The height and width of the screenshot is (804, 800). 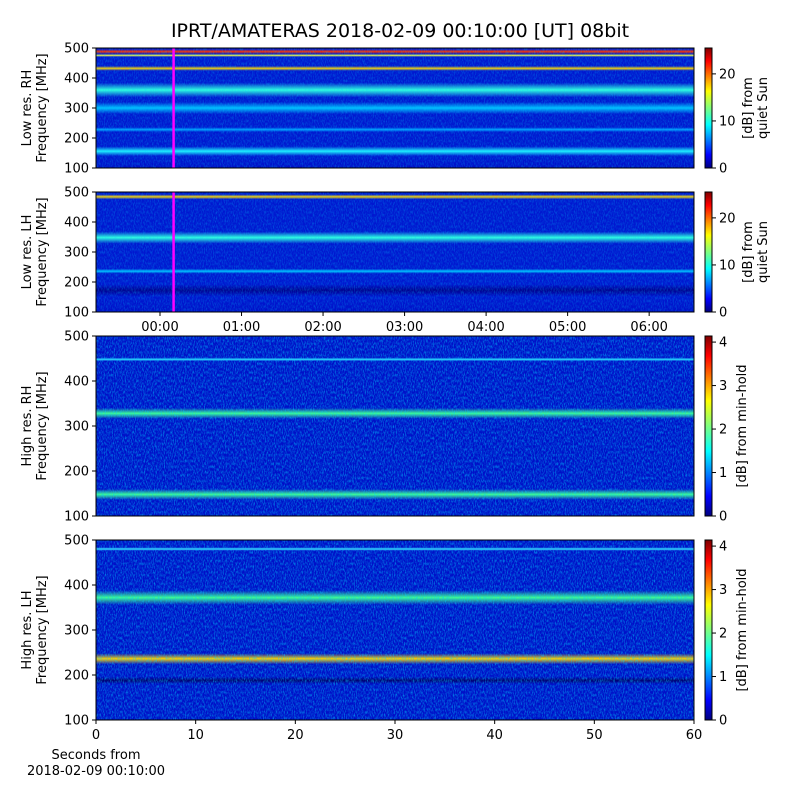 I want to click on x-tick-label: 40, so click(x=494, y=735).